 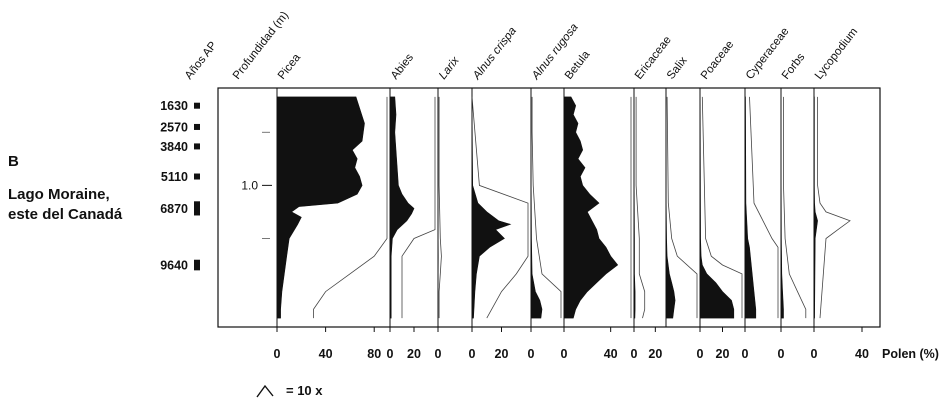 I want to click on age-label: 2570, so click(x=174, y=127).